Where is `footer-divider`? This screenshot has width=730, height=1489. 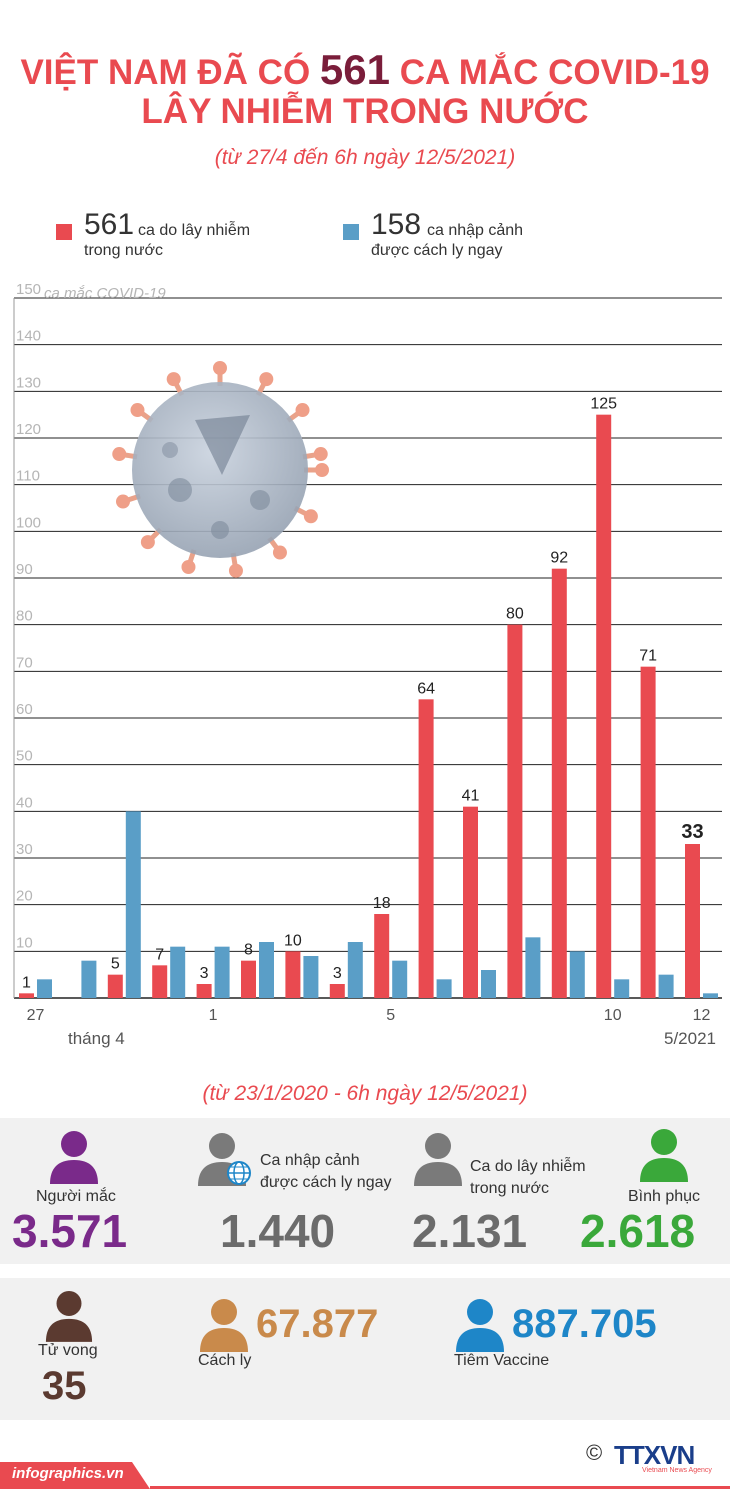 footer-divider is located at coordinates (440, 1487).